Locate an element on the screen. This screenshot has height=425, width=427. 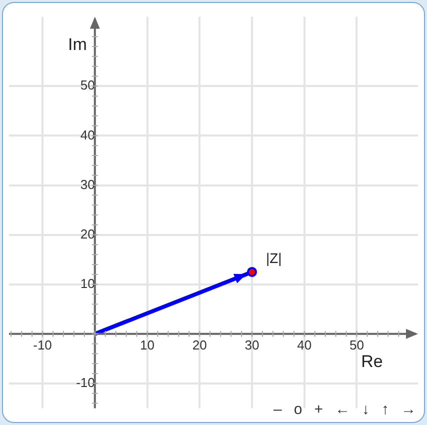
annotation: → is located at coordinates (408, 409).